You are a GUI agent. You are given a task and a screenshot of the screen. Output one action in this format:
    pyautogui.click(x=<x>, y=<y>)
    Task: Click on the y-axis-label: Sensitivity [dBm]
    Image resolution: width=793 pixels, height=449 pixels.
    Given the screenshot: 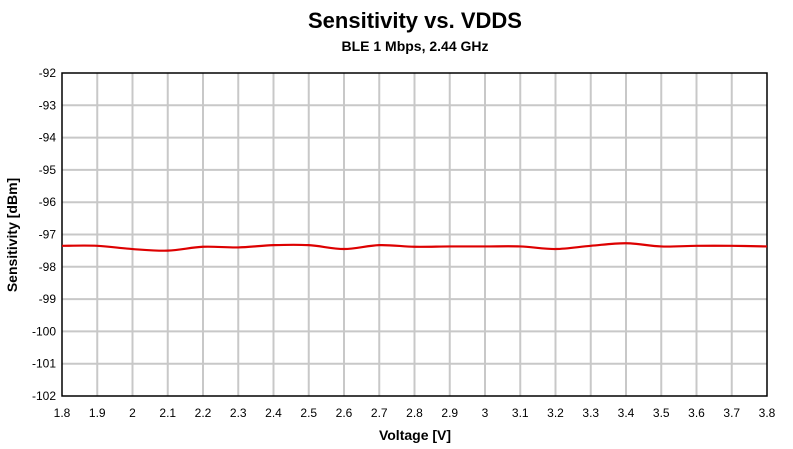 What is the action you would take?
    pyautogui.click(x=12, y=235)
    